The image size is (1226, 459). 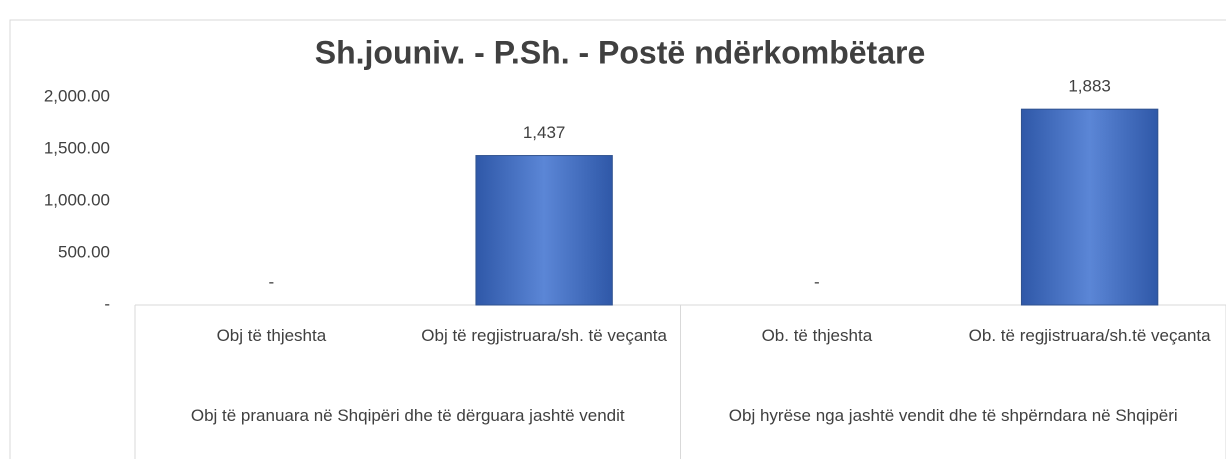 I want to click on y-tick-label: 2,000.00, so click(x=77, y=95).